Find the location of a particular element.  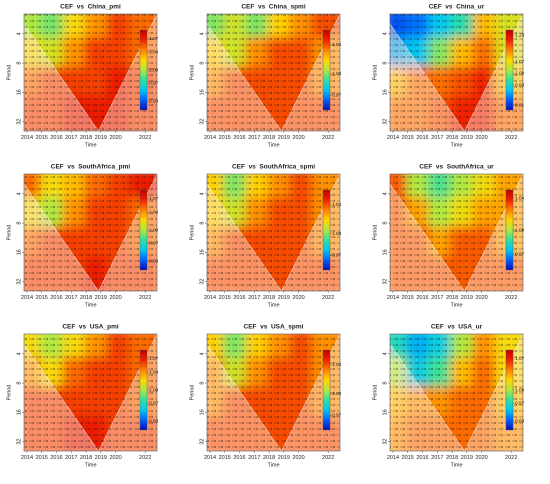

panel-title: CEF vs USA_pmi is located at coordinates (90, 327).